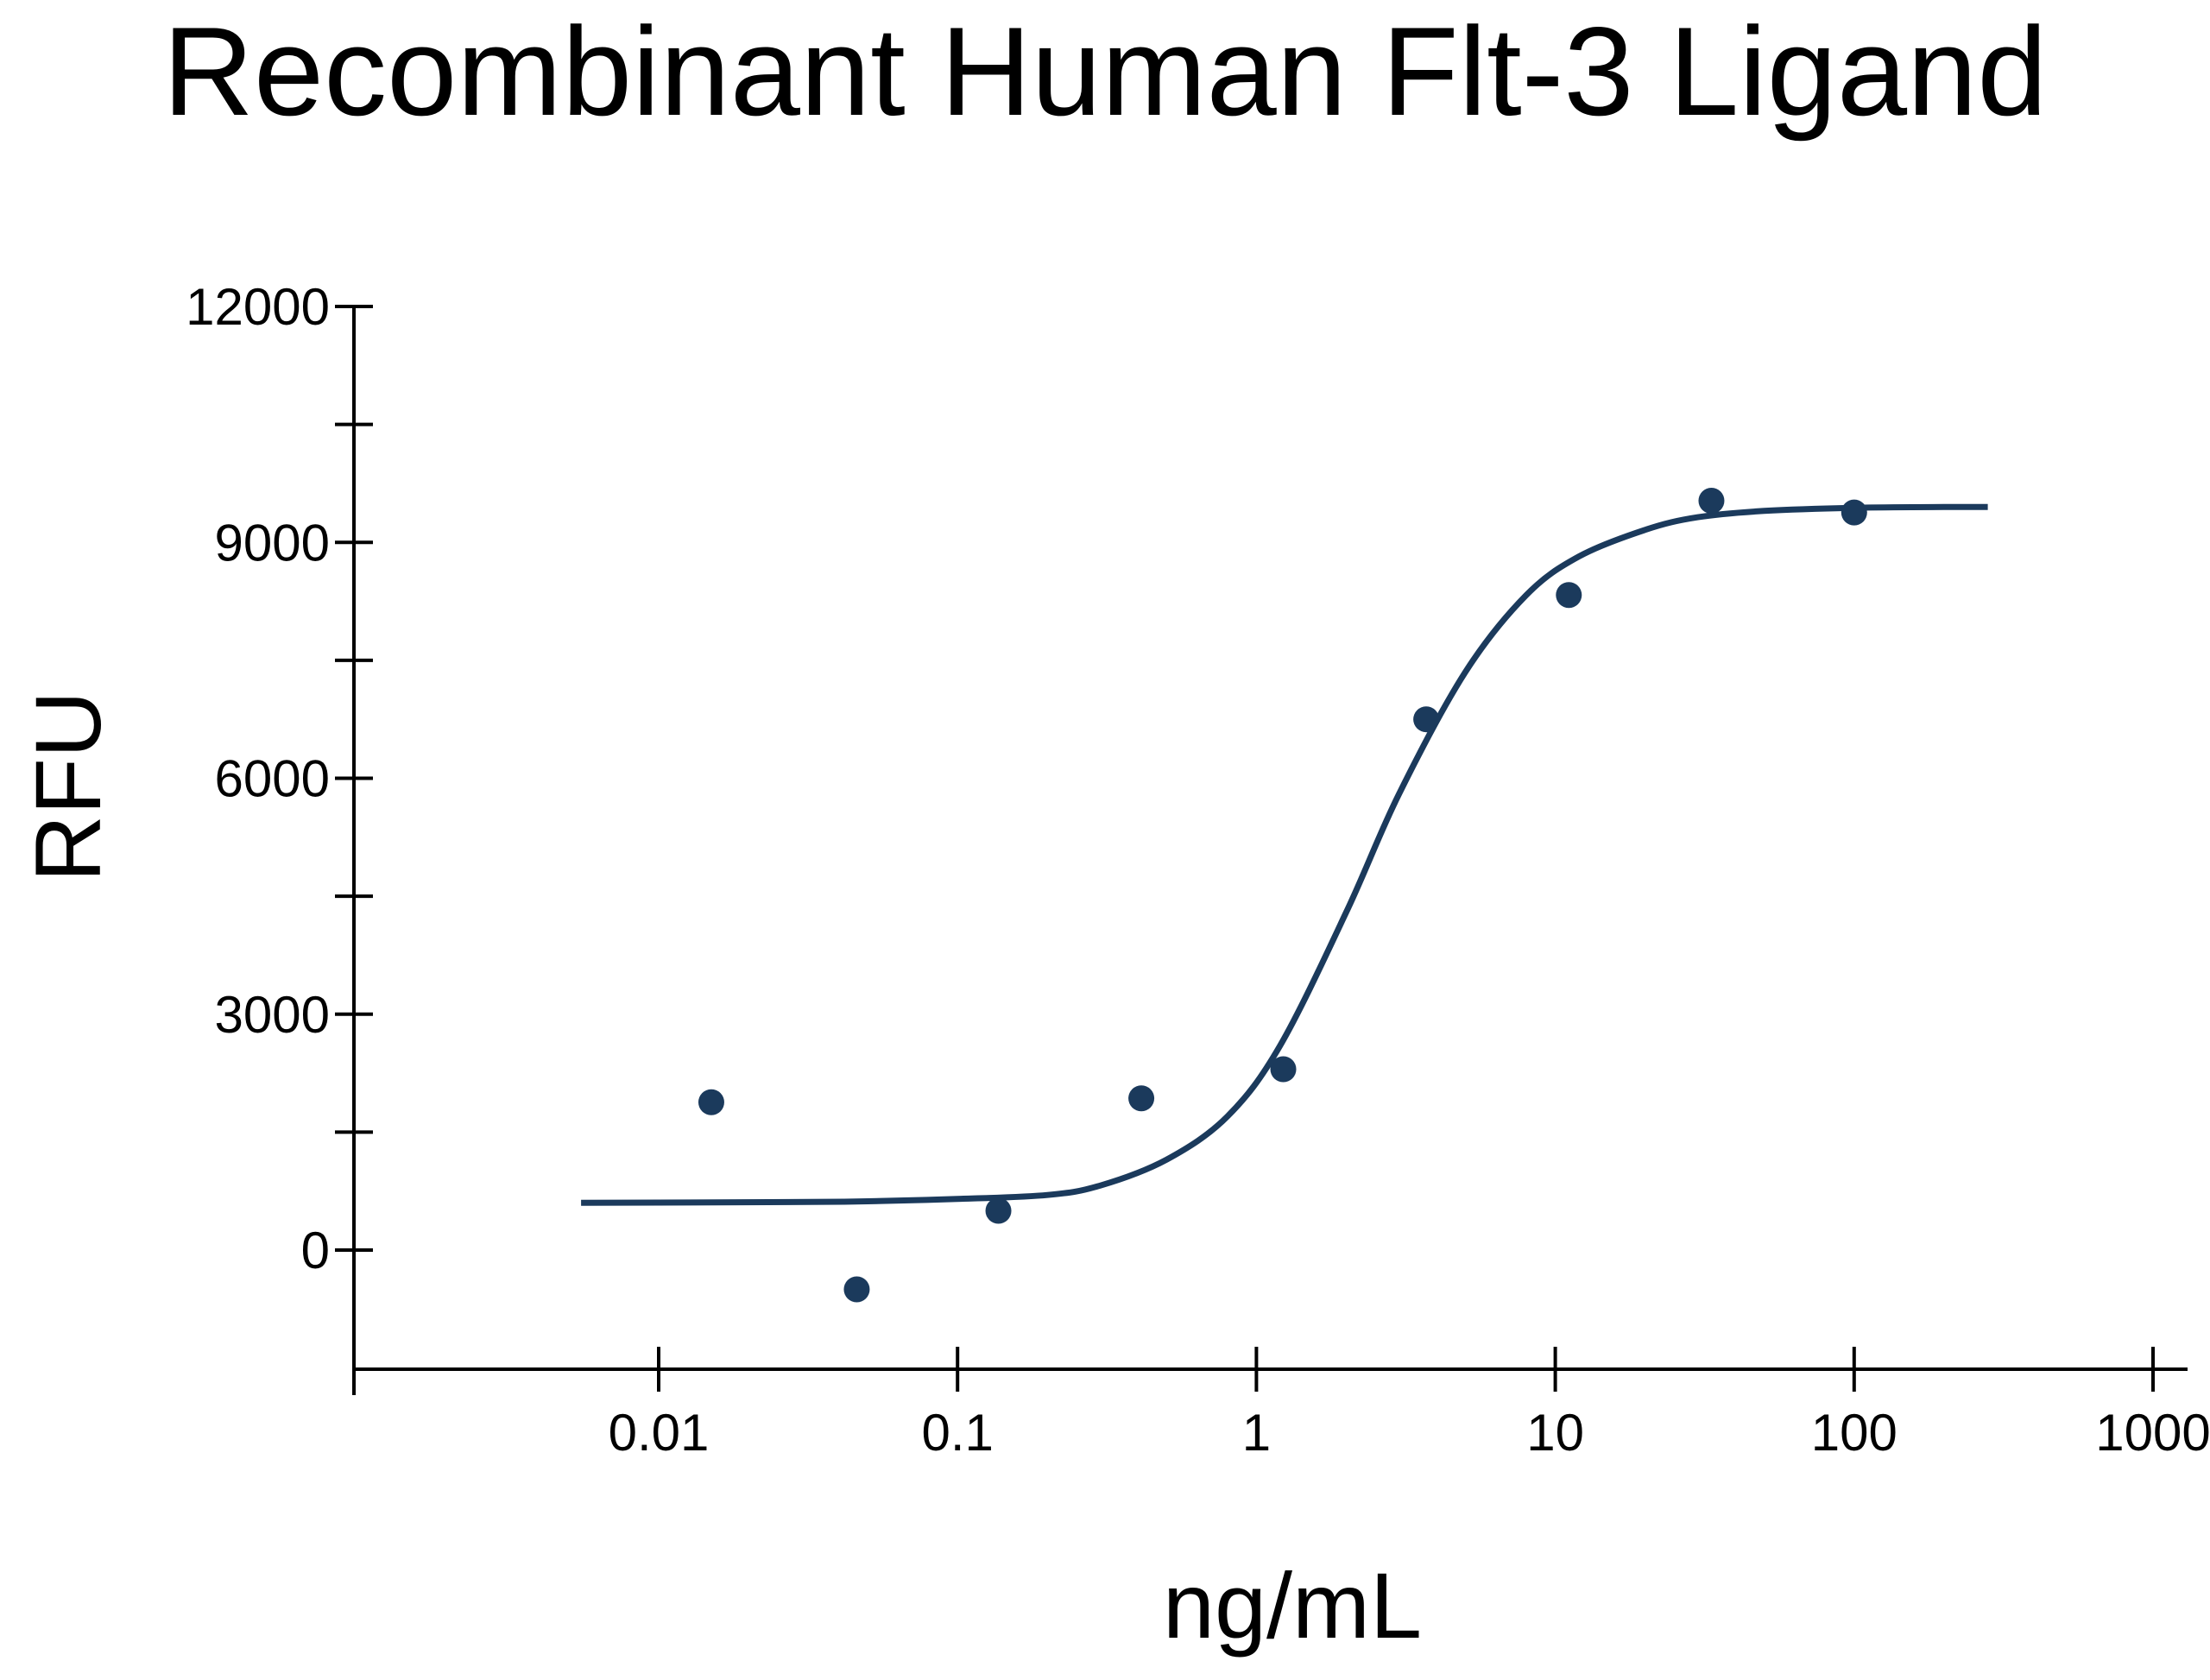 This screenshot has height=1680, width=2210. Describe the element at coordinates (272, 543) in the screenshot. I see `y-tick-label: 9000` at that location.